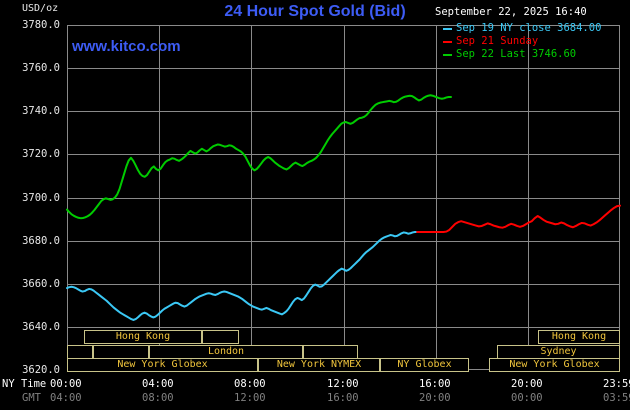  I want to click on session-bar: Sydney, so click(558, 352).